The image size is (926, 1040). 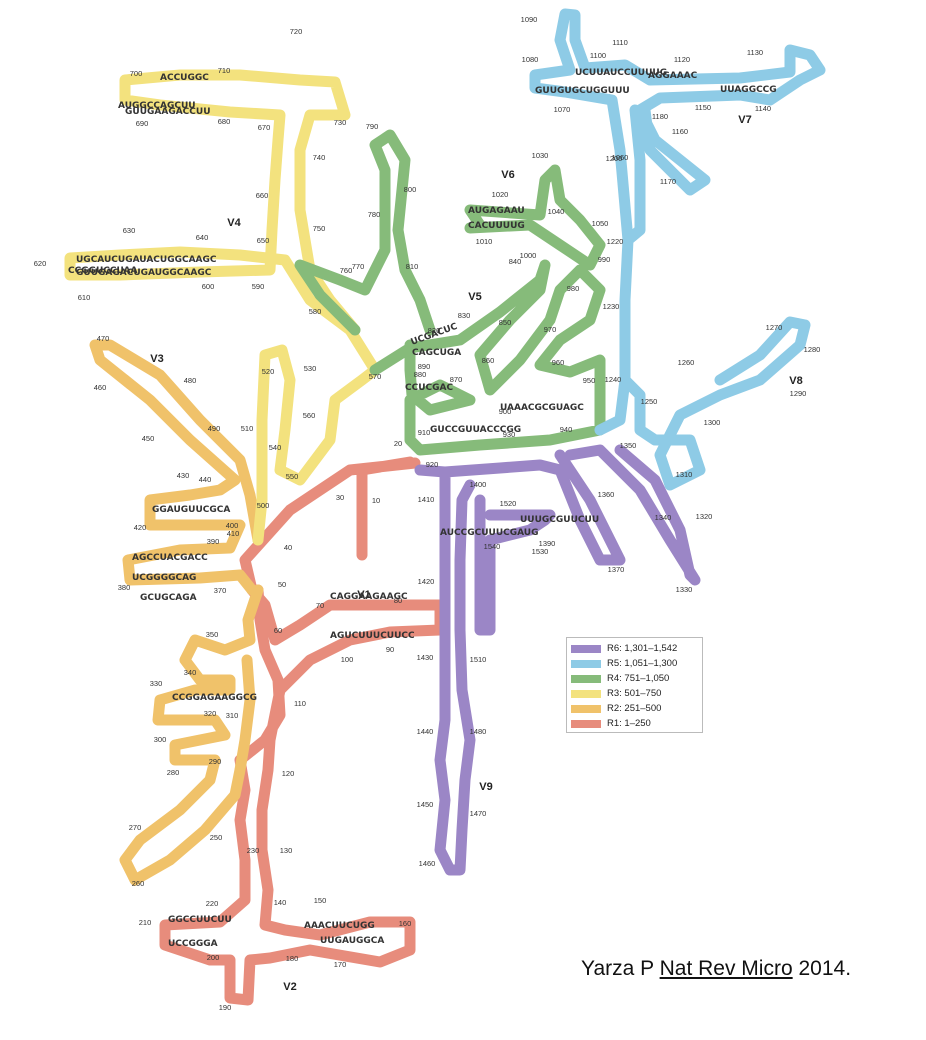 What do you see at coordinates (215, 761) in the screenshot?
I see `position-marker: 290` at bounding box center [215, 761].